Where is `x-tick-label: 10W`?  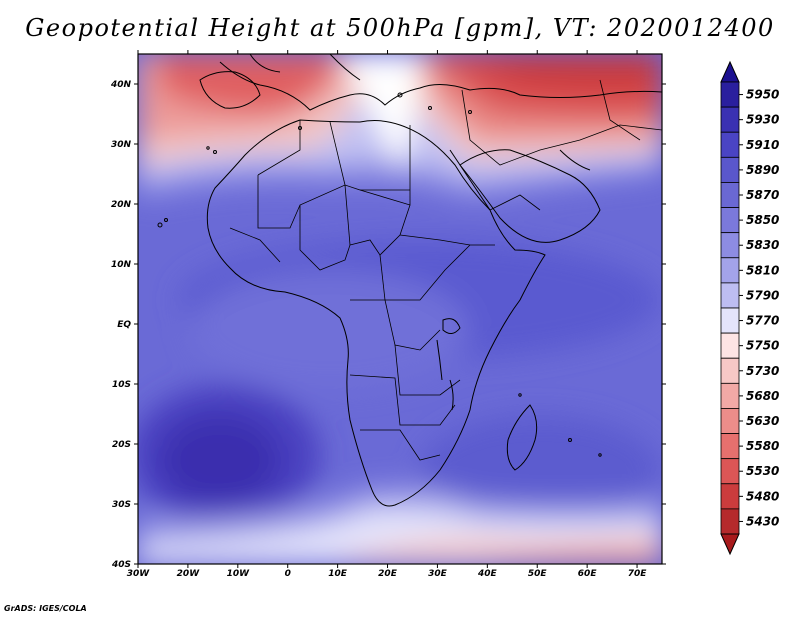
x-tick-label: 10W is located at coordinates (239, 574).